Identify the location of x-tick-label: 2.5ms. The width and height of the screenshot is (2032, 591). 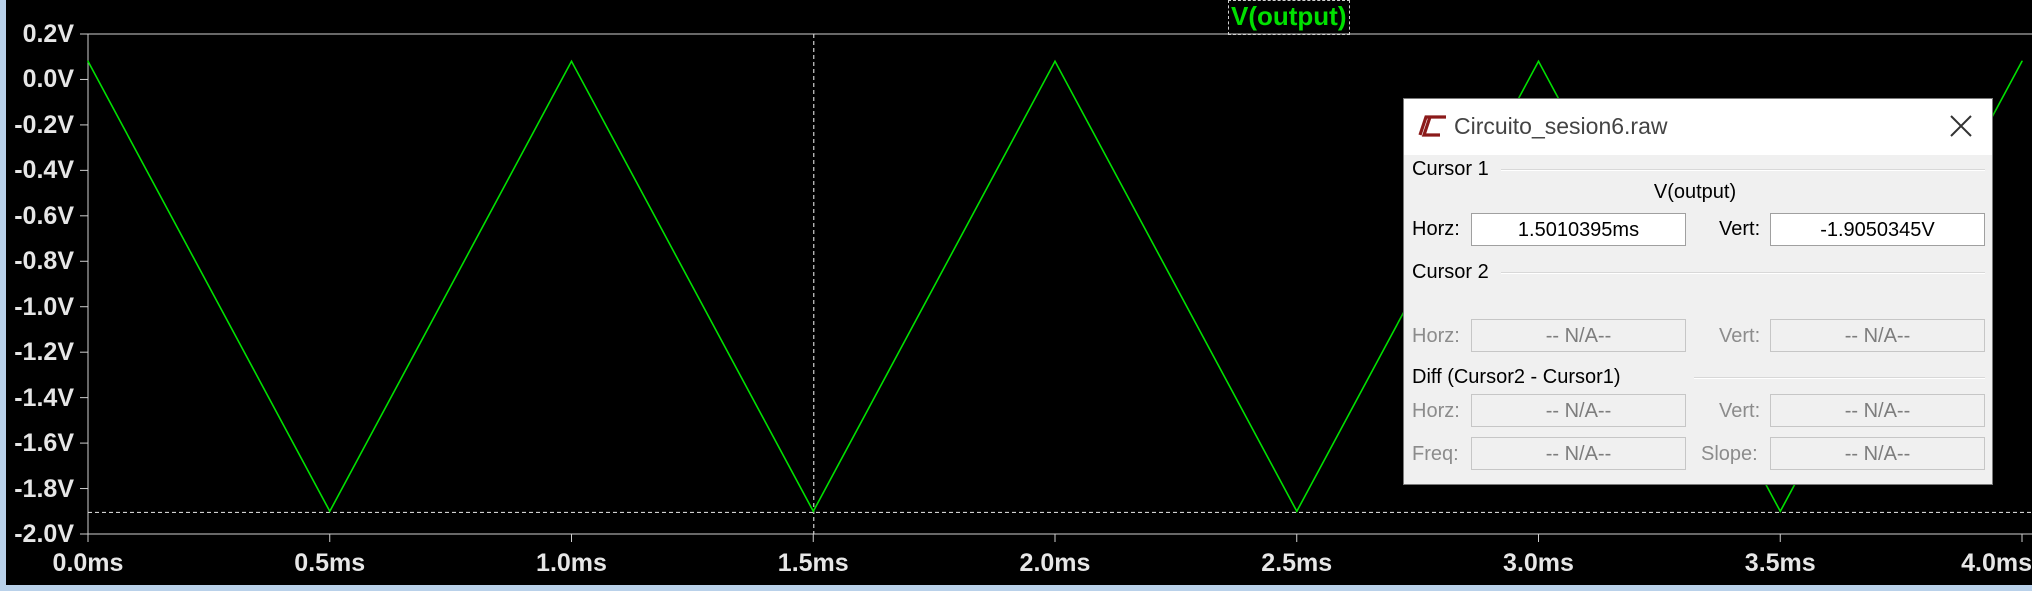
(1297, 563).